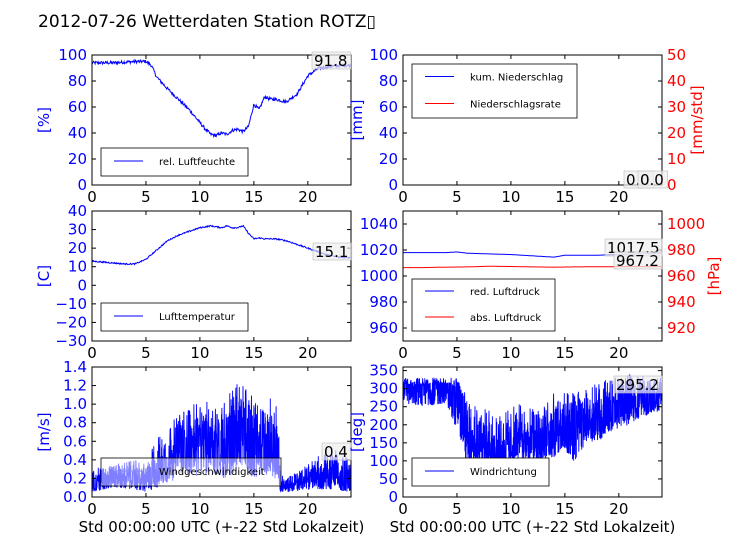 This screenshot has width=736, height=552. What do you see at coordinates (75, 386) in the screenshot?
I see `y-tick-label: 1.2` at bounding box center [75, 386].